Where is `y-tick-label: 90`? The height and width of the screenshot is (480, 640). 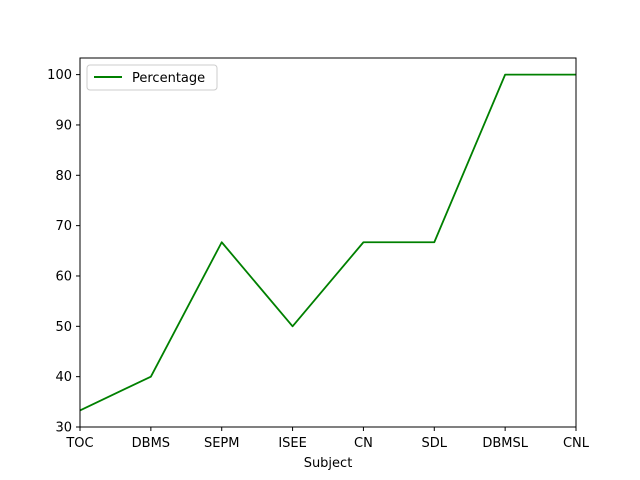
y-tick-label: 90 is located at coordinates (63, 125).